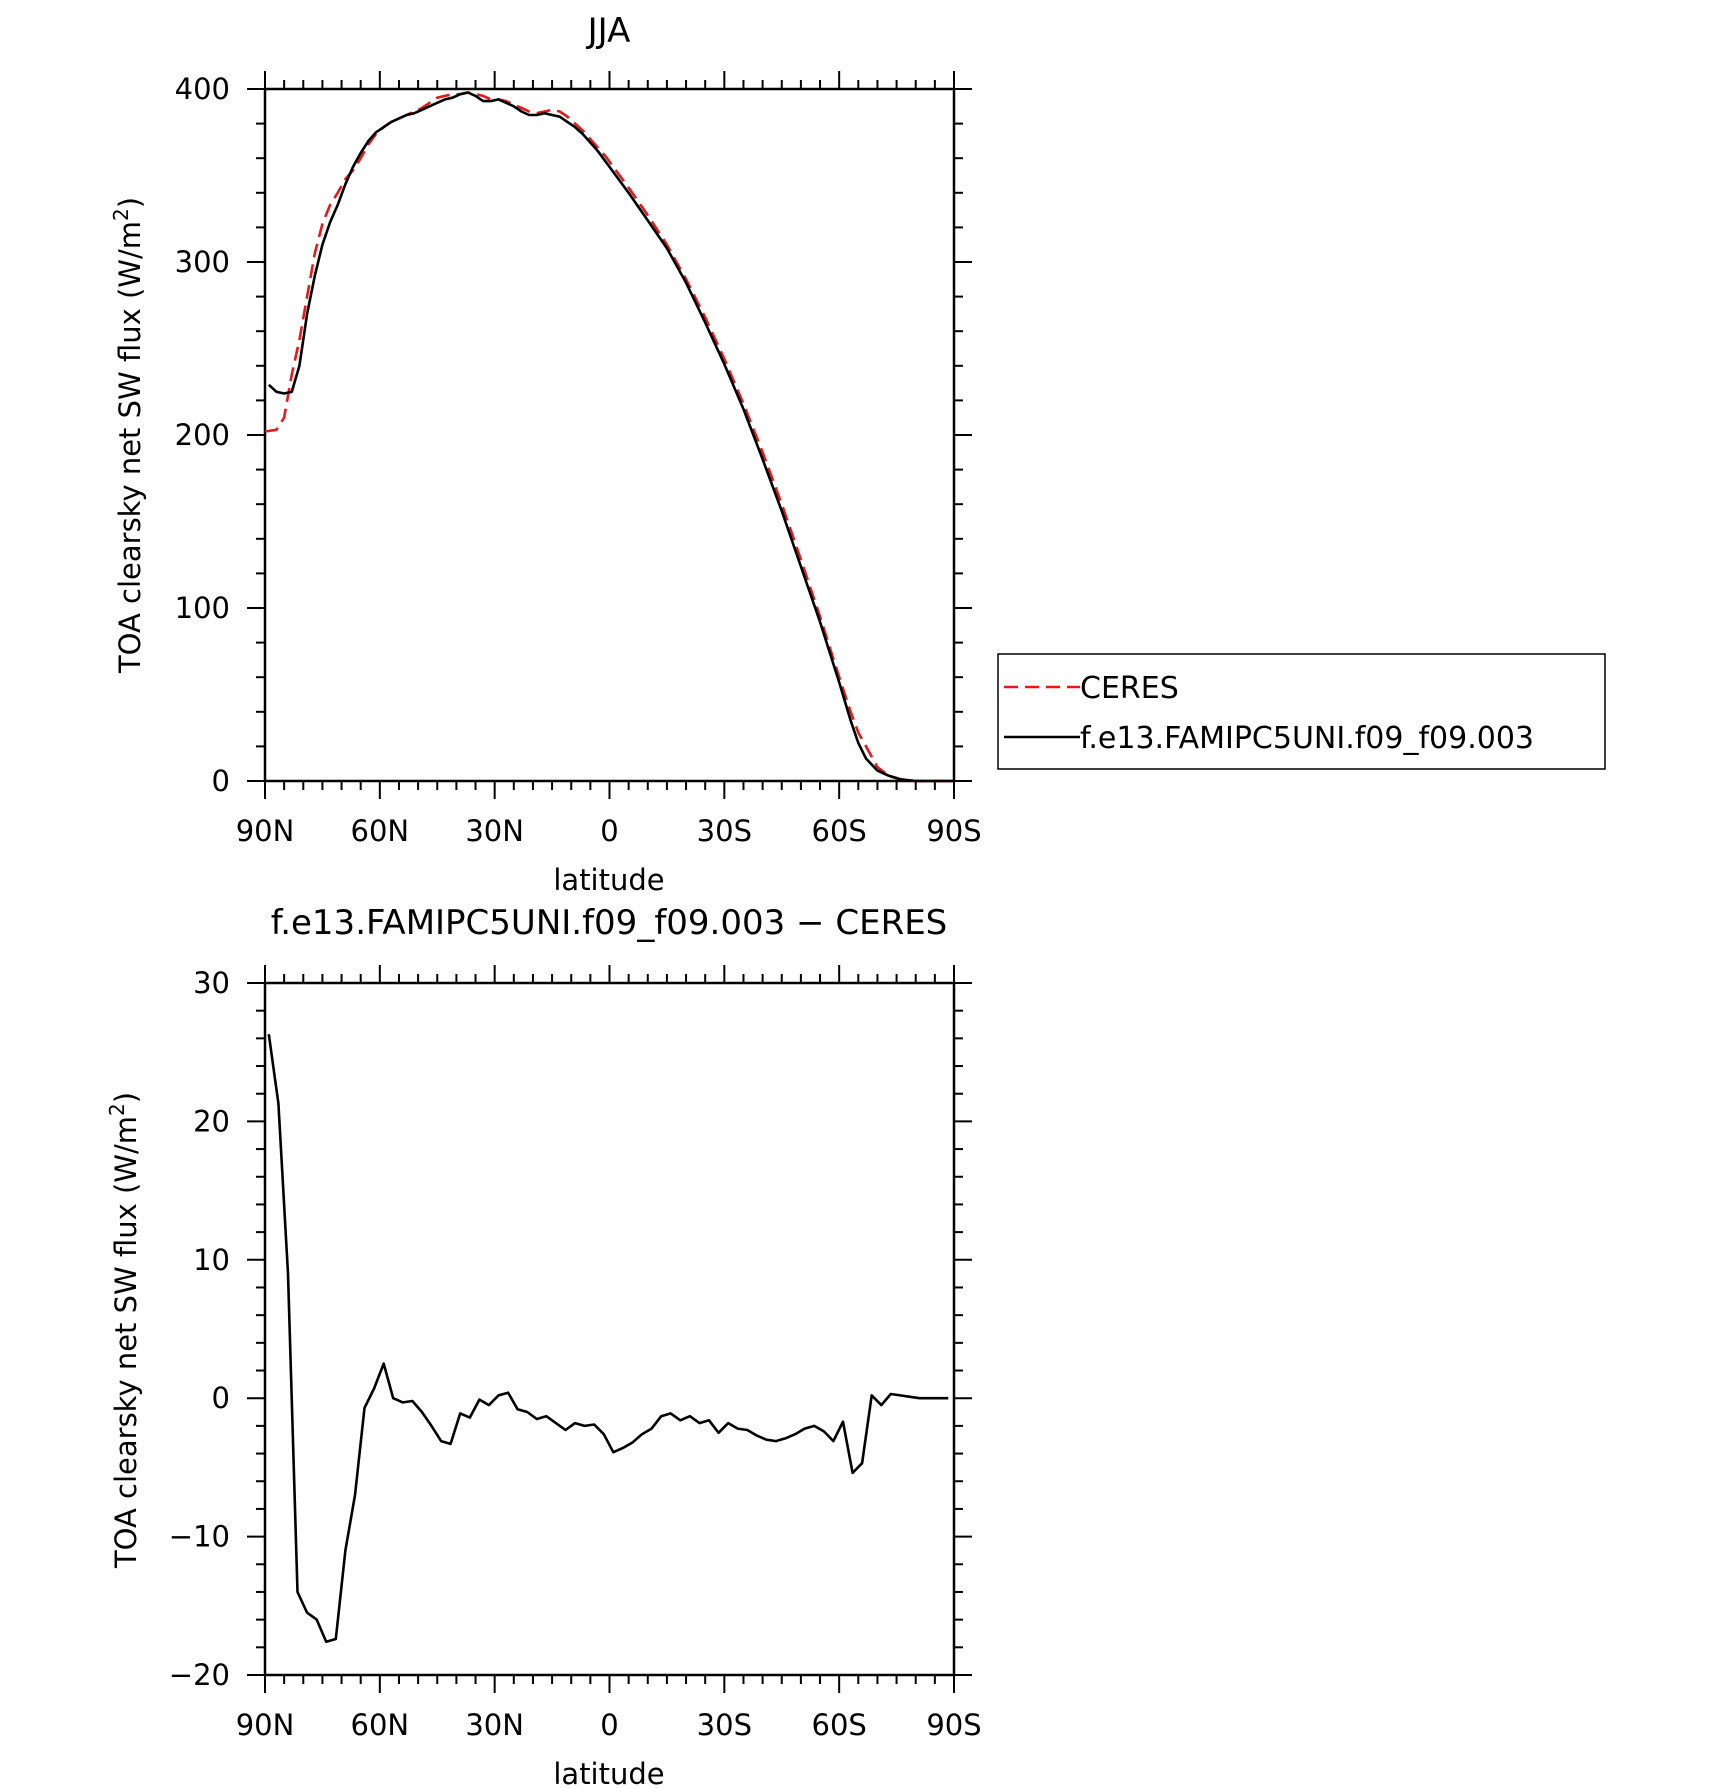 Image resolution: width=1710 pixels, height=1789 pixels. I want to click on legend: CERES f.e13.FAMIPC5UNI.f09_f09.003, so click(1301, 711).